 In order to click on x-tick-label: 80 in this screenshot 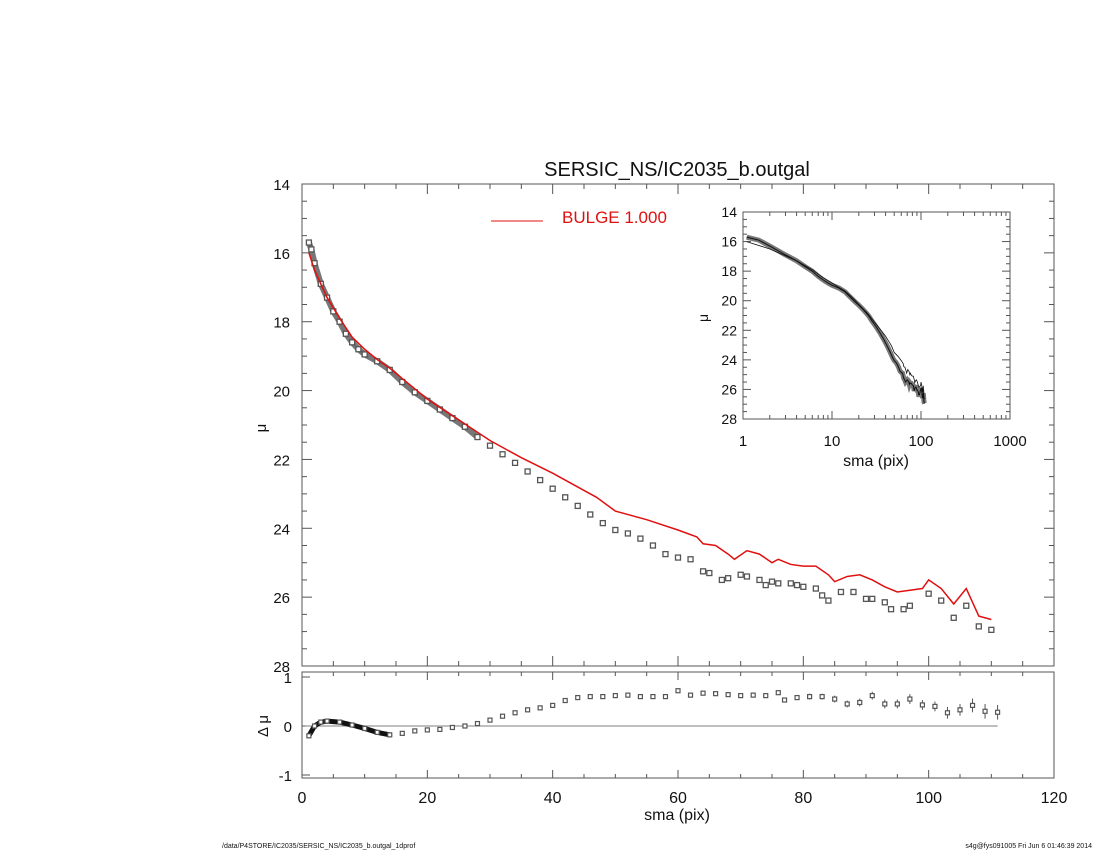, I will do `click(803, 798)`.